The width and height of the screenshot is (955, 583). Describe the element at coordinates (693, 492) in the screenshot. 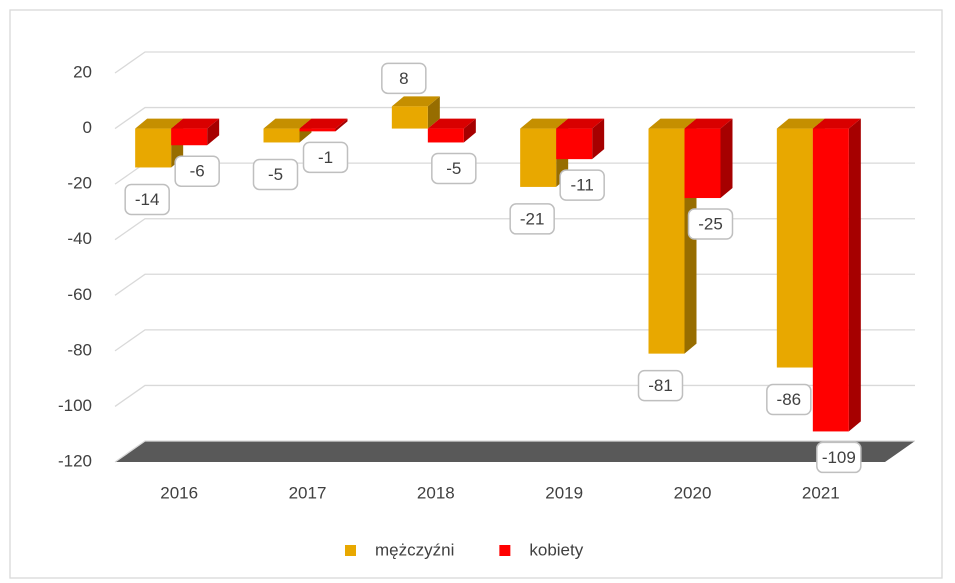

I see `x-tick-label: 2020` at that location.